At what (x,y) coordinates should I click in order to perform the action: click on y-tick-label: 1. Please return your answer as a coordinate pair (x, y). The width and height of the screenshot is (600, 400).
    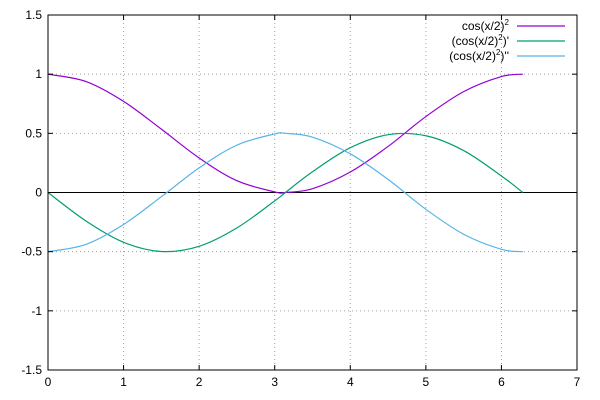
    Looking at the image, I should click on (38, 74).